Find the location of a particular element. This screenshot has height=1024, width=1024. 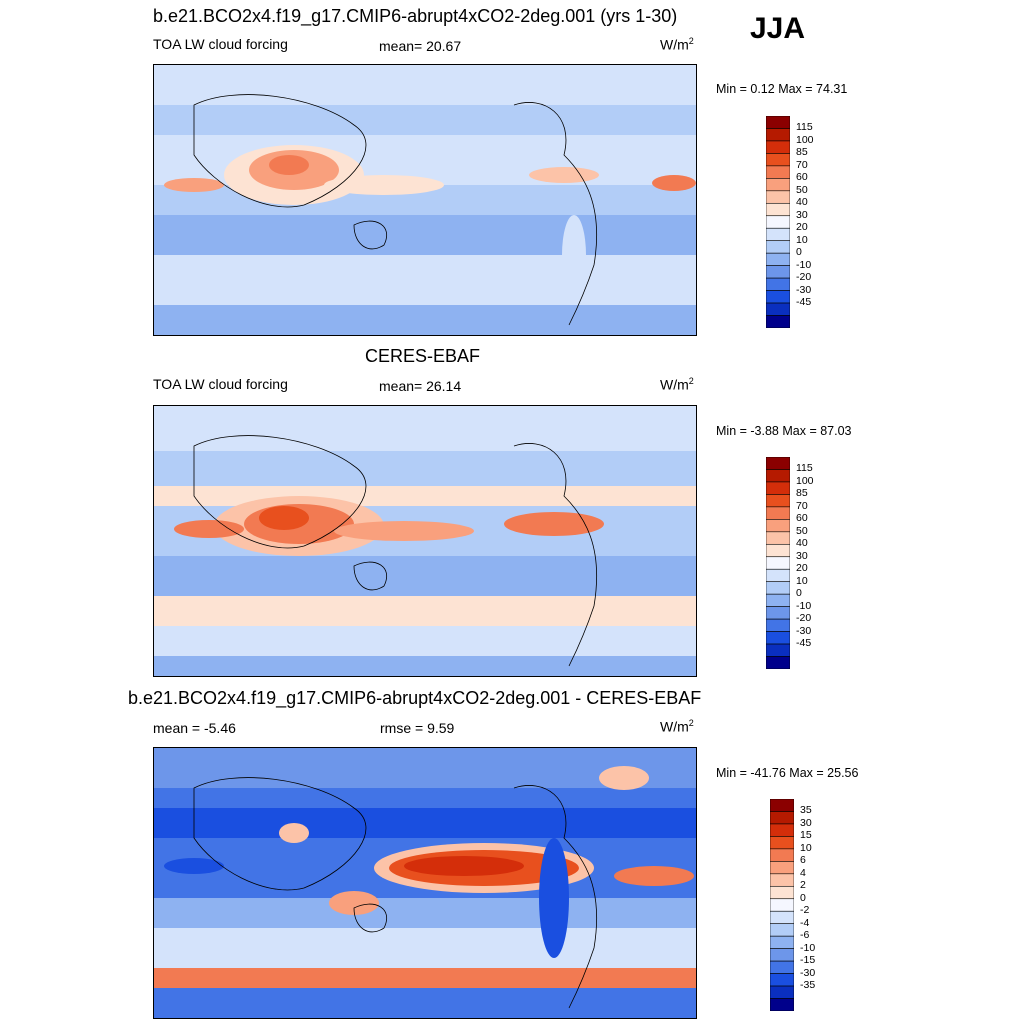

colorbar-tick-label: 4 is located at coordinates (803, 872).